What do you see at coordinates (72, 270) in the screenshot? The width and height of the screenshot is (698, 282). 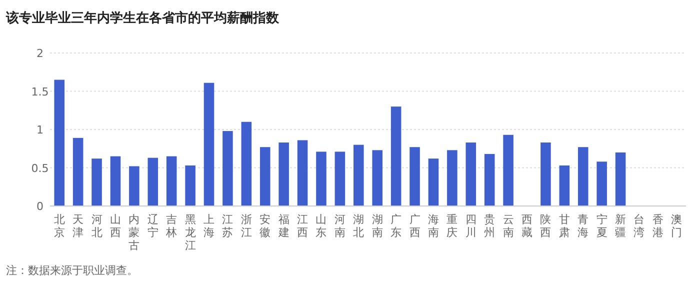 I see `text: 注：数据来源于职业调查。` at bounding box center [72, 270].